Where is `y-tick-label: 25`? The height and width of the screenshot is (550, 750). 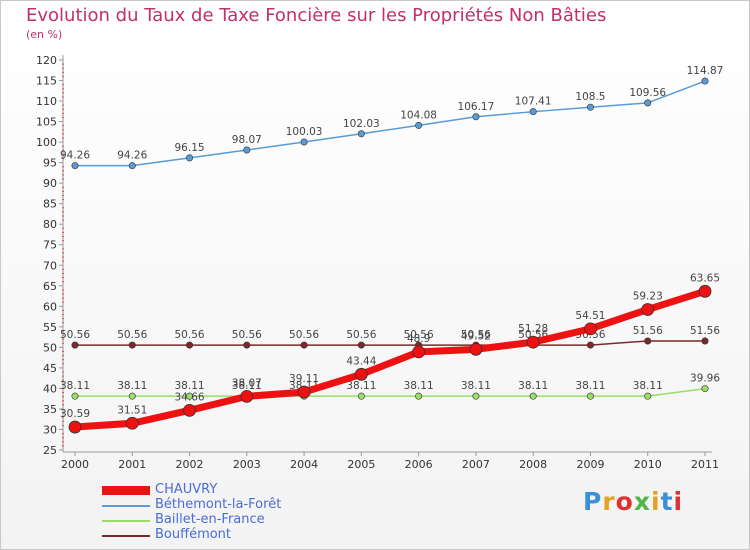
y-tick-label: 25 is located at coordinates (50, 450).